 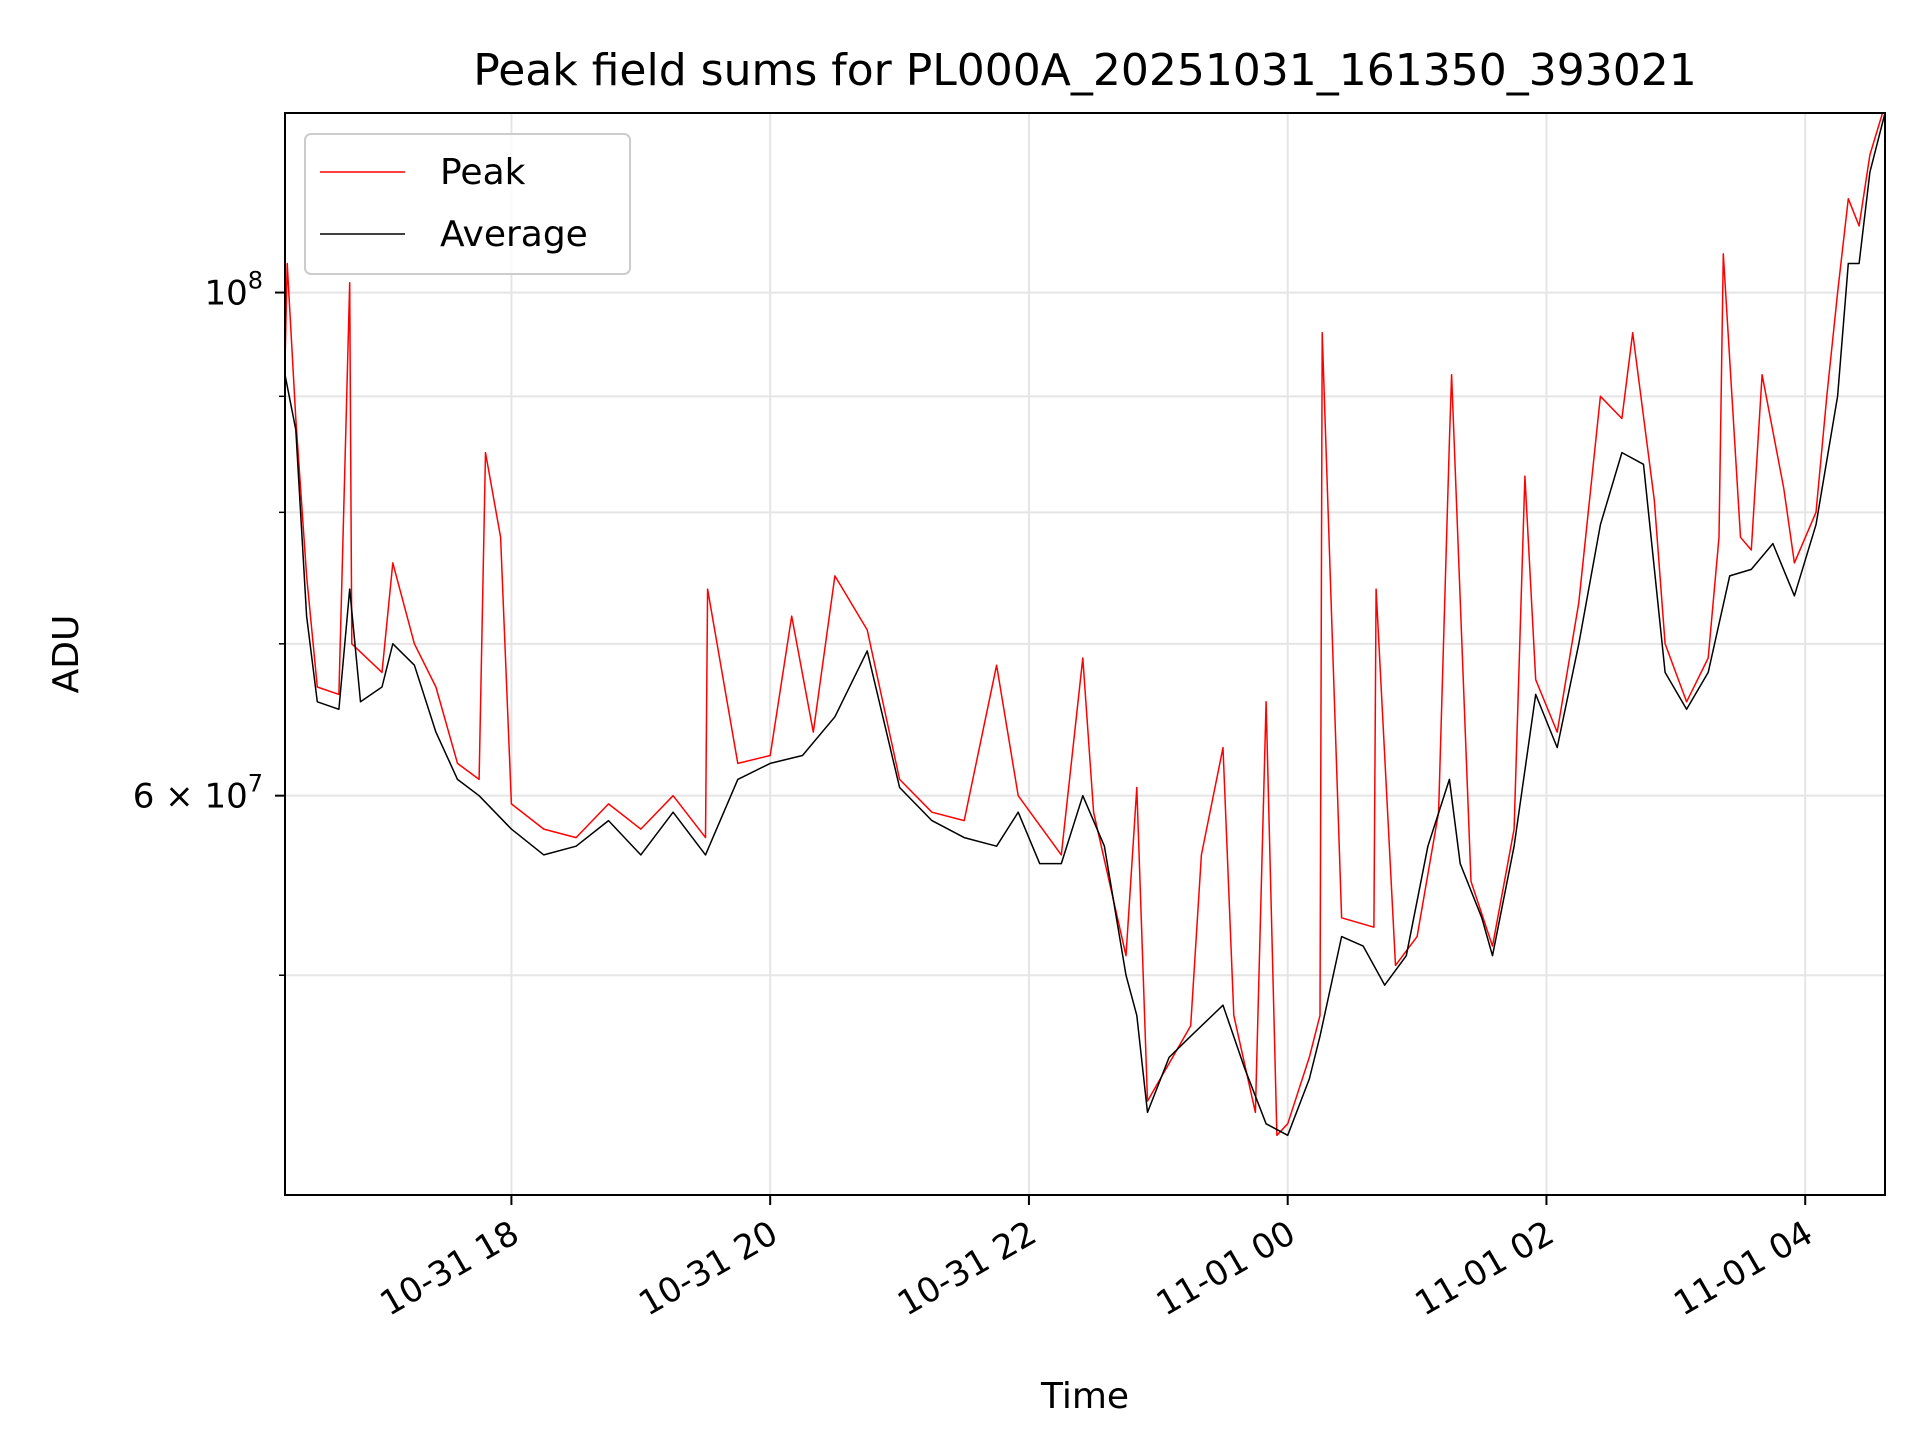 I want to click on x-axis-label: Time, so click(x=1084, y=1396).